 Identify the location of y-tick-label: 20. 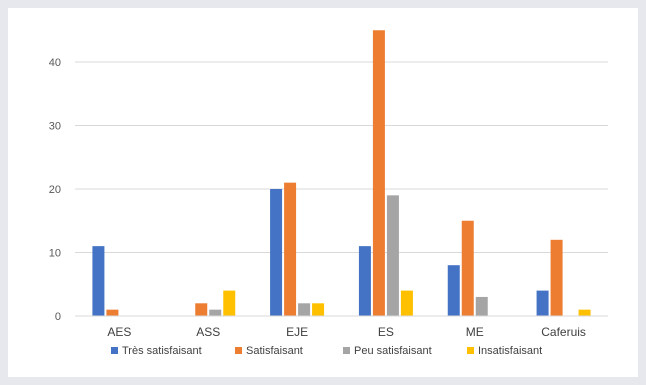
(55, 190).